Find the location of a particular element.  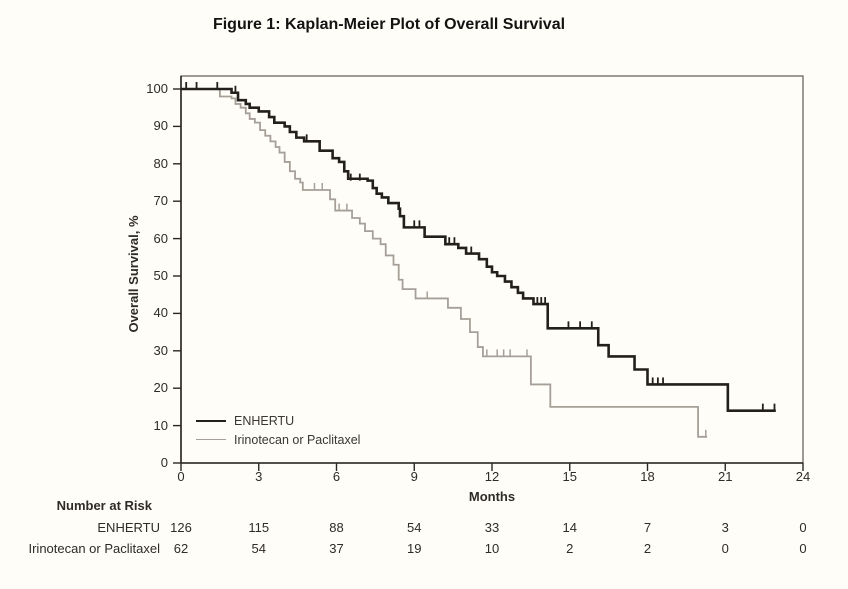

risk-count: 115 is located at coordinates (259, 527).